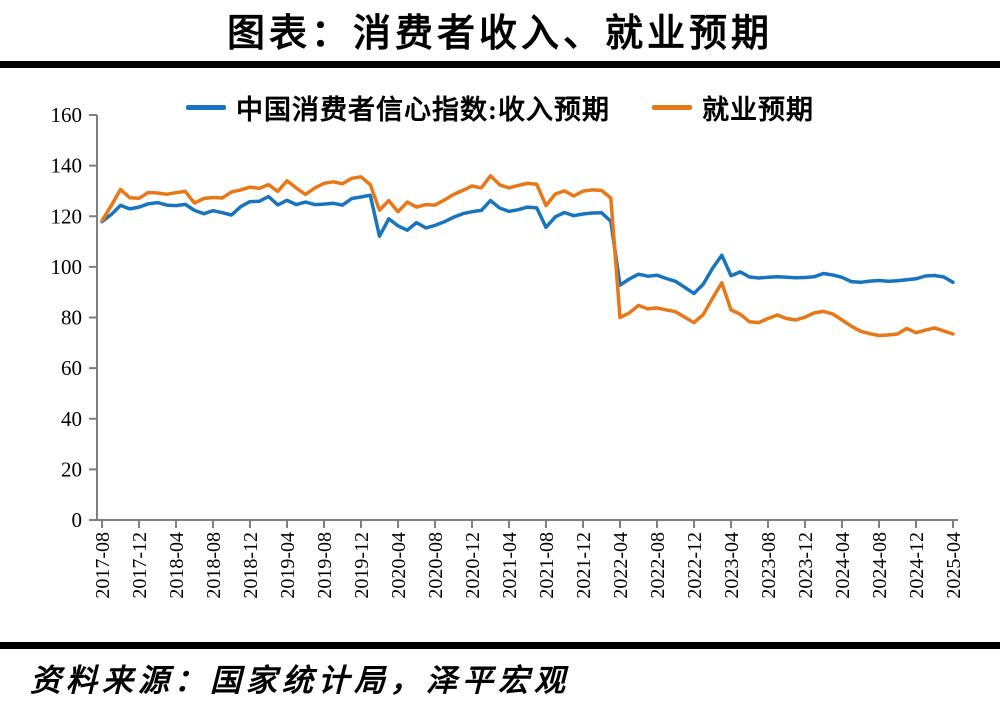 The height and width of the screenshot is (705, 1000). I want to click on x-axis-tick-label: 2017-12, so click(140, 565).